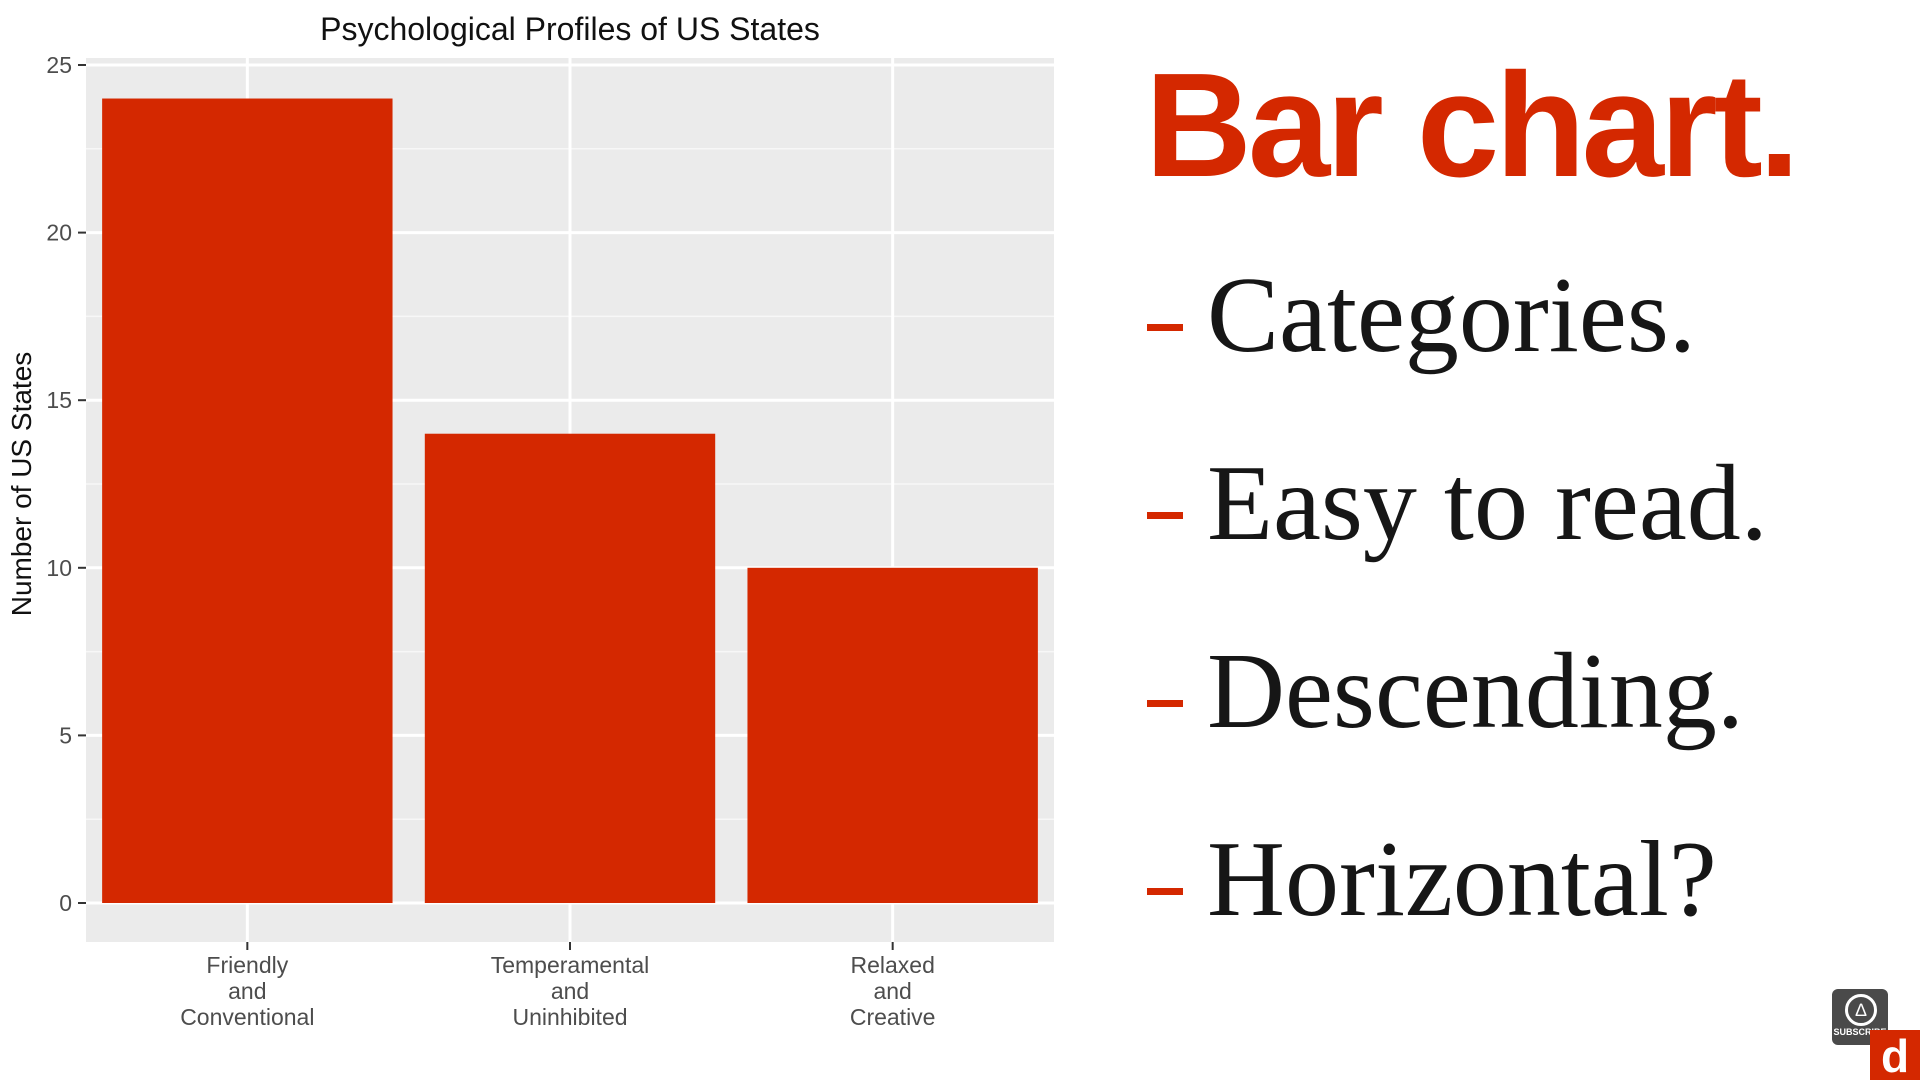  I want to click on y-tick-label: 0, so click(65, 903).